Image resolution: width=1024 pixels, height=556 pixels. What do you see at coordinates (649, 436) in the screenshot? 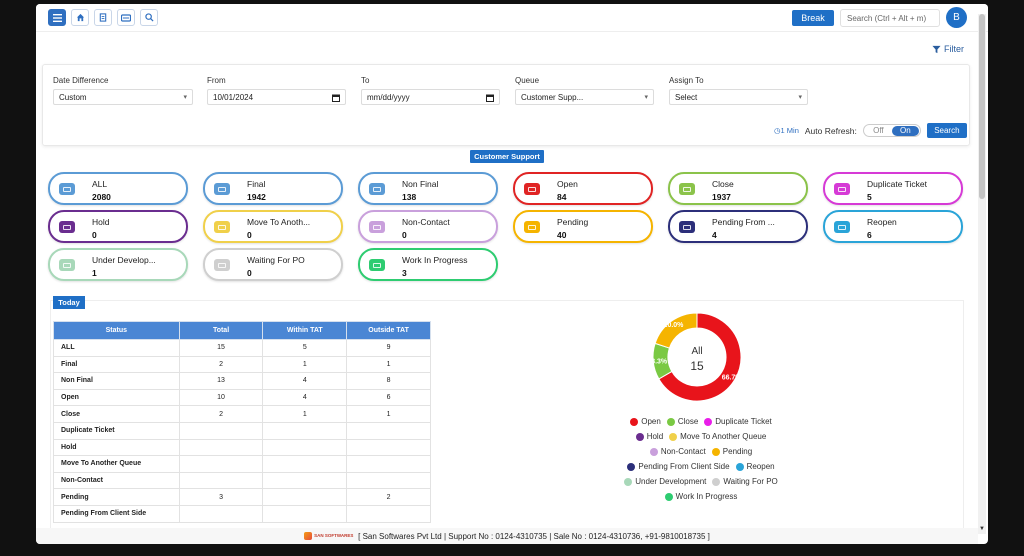
I see `legend-item: Hold` at bounding box center [649, 436].